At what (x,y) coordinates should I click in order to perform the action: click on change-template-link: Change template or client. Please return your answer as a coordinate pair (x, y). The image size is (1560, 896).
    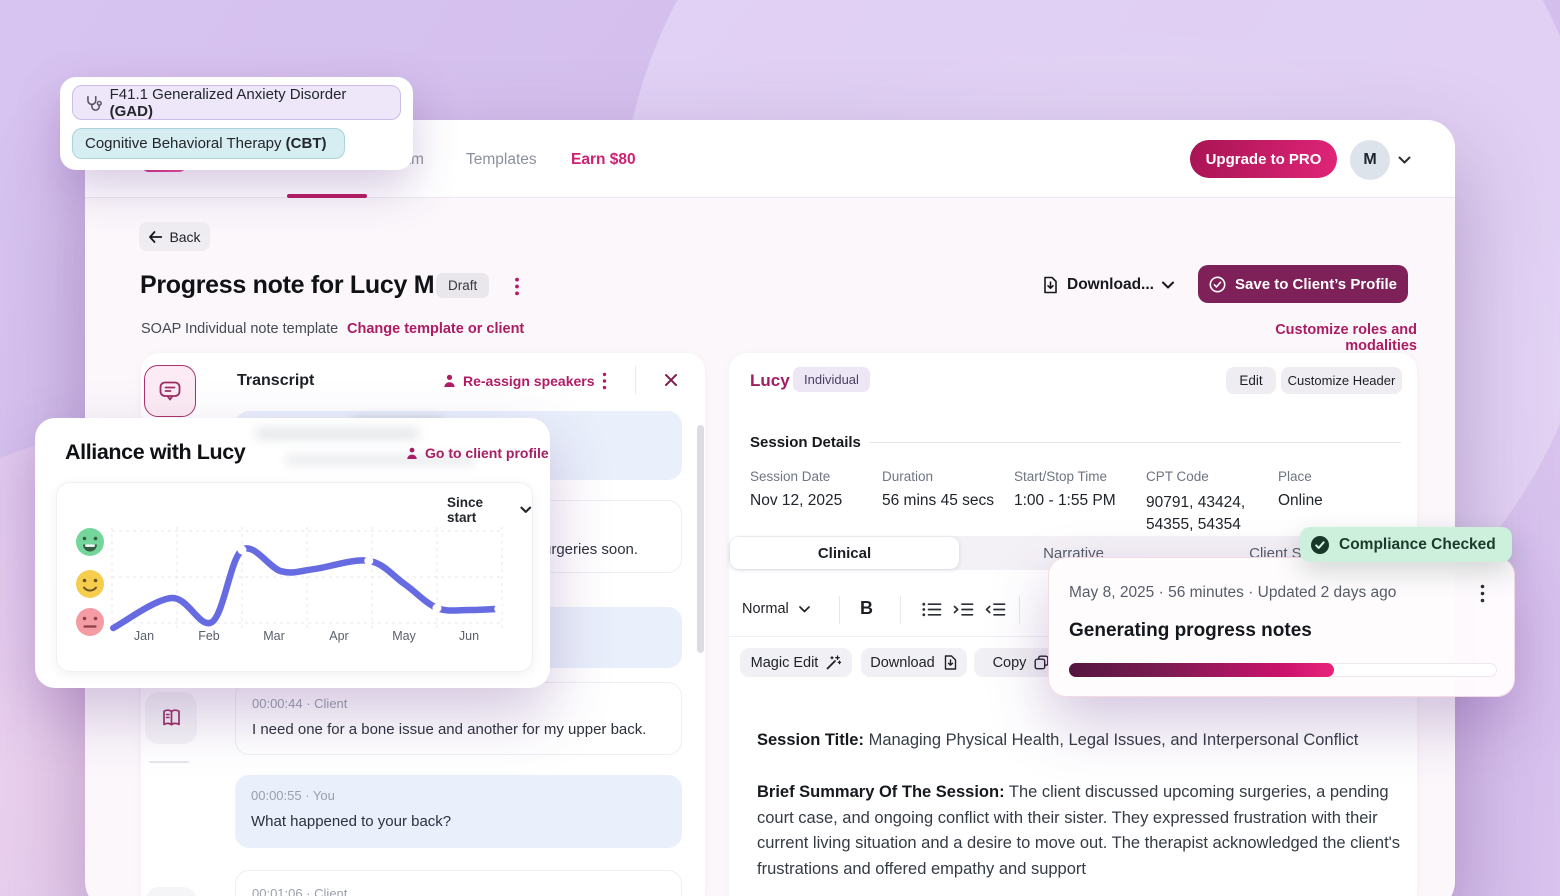
    Looking at the image, I should click on (436, 329).